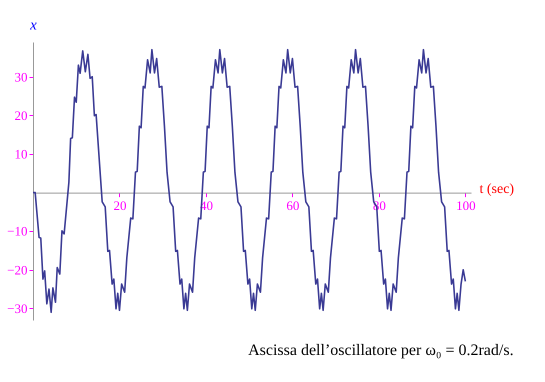  What do you see at coordinates (21, 154) in the screenshot?
I see `y-tick-label: 10` at bounding box center [21, 154].